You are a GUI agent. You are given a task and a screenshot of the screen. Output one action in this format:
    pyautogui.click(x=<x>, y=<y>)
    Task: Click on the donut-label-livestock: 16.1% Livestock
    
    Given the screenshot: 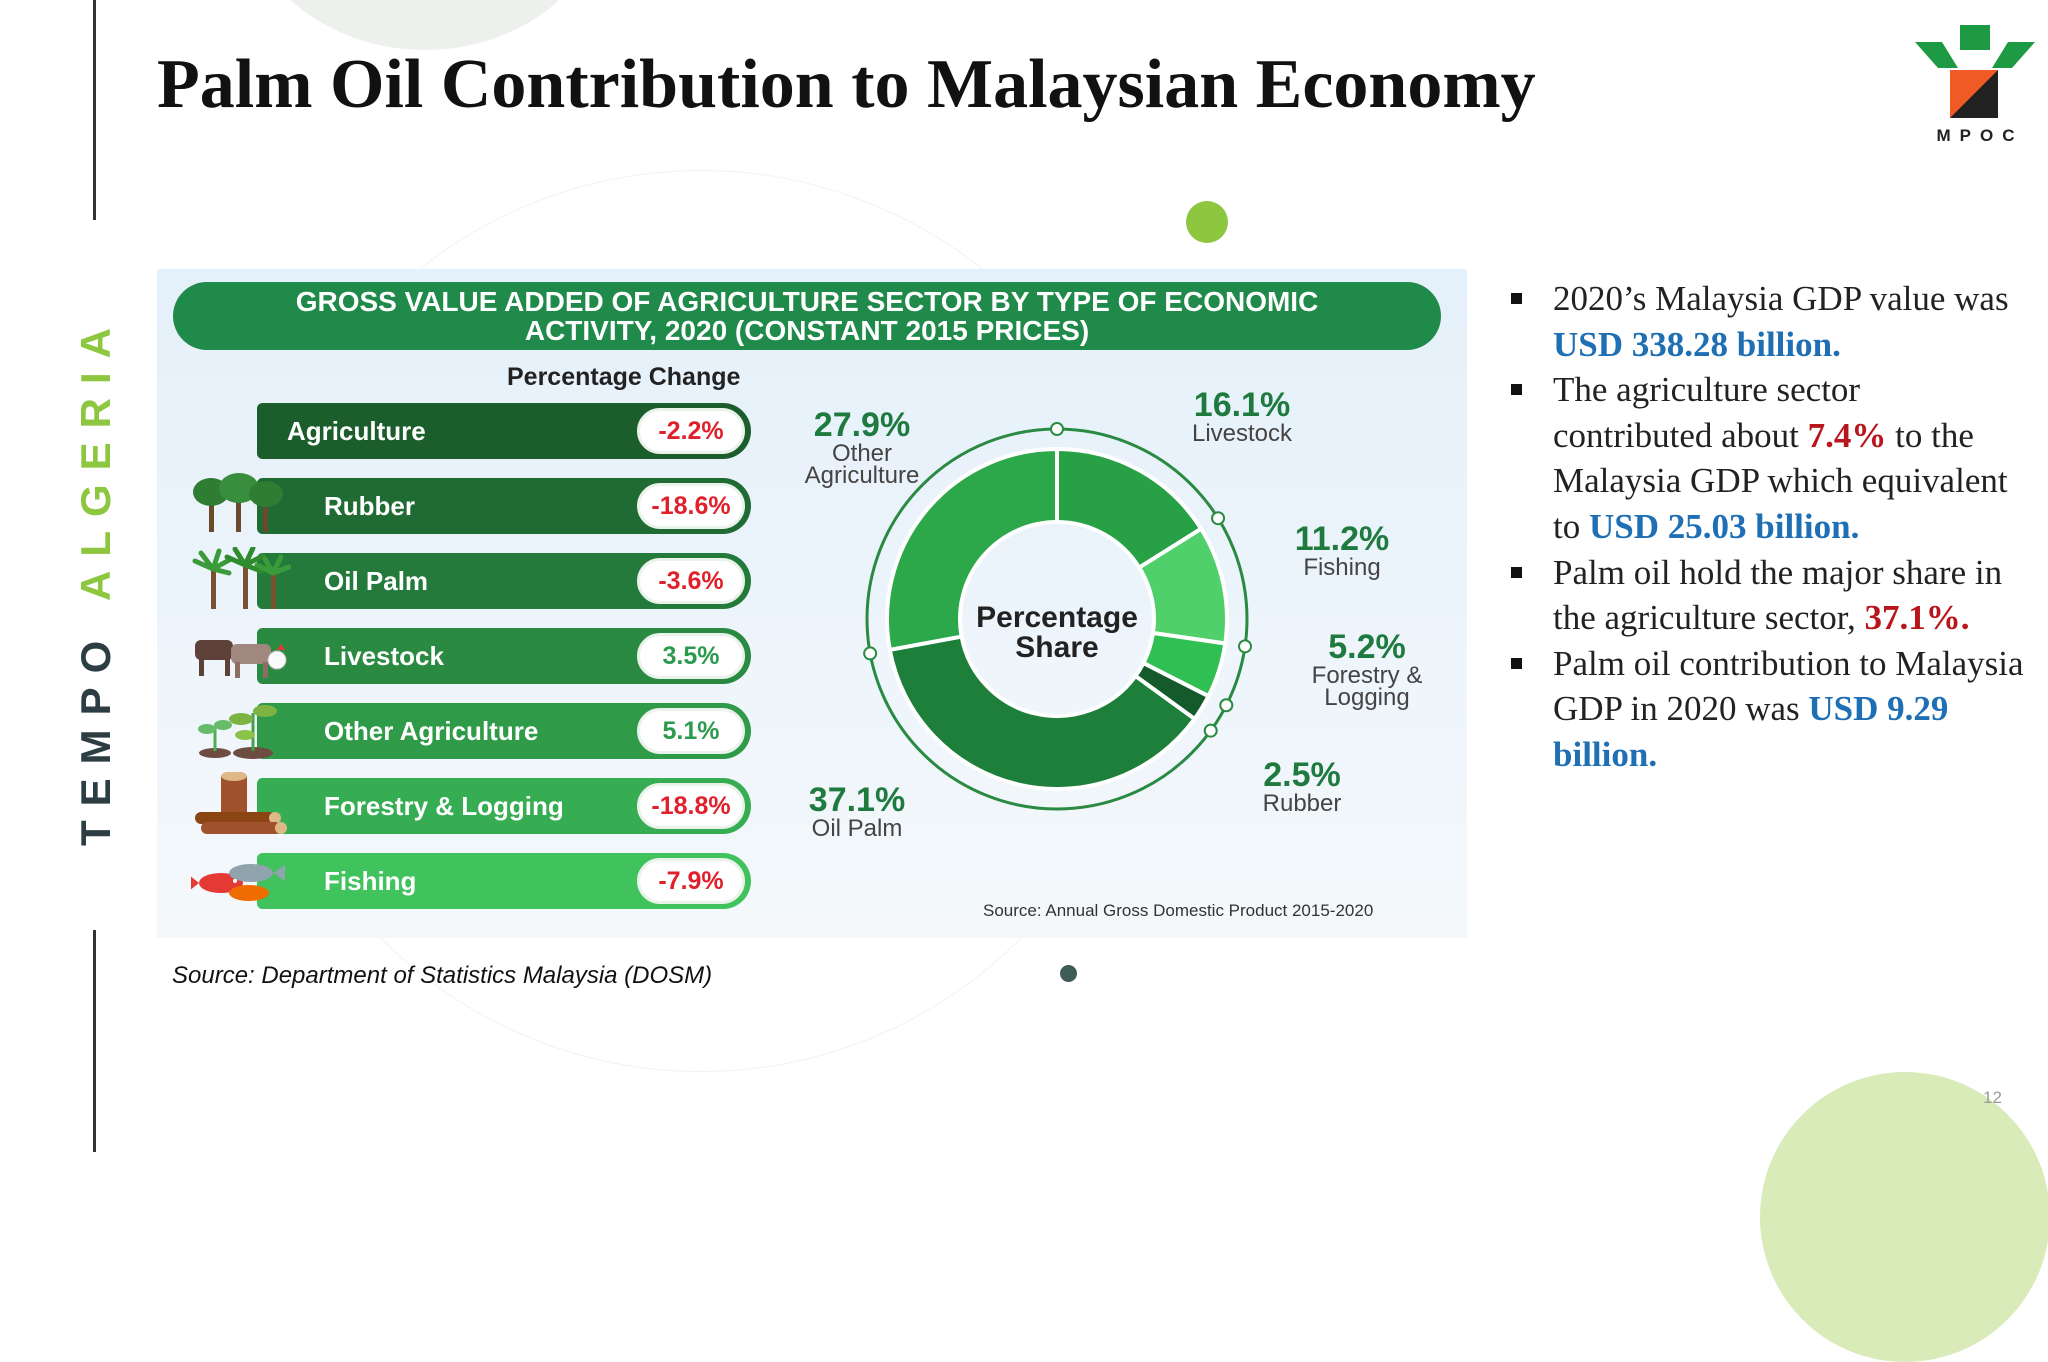 What is the action you would take?
    pyautogui.click(x=1242, y=416)
    